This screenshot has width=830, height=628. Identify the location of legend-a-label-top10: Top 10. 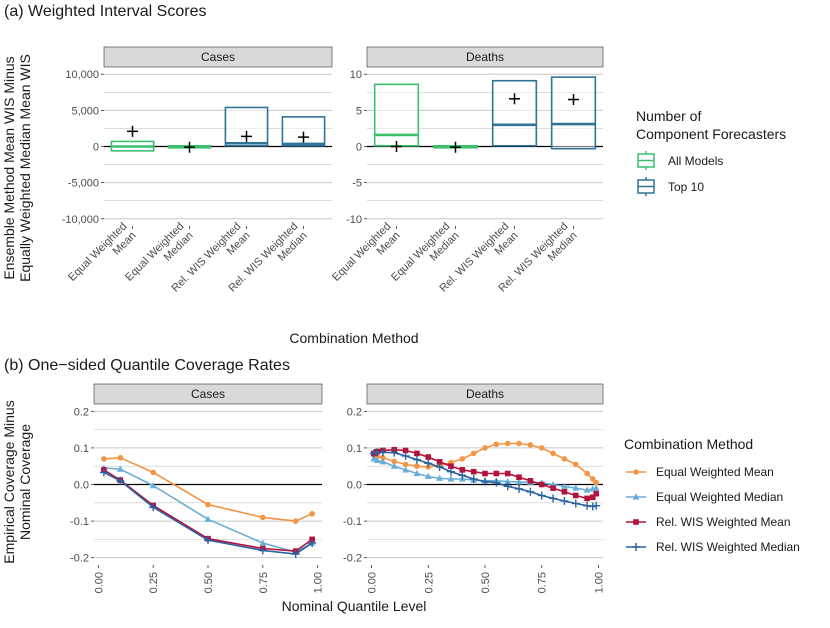
(686, 187).